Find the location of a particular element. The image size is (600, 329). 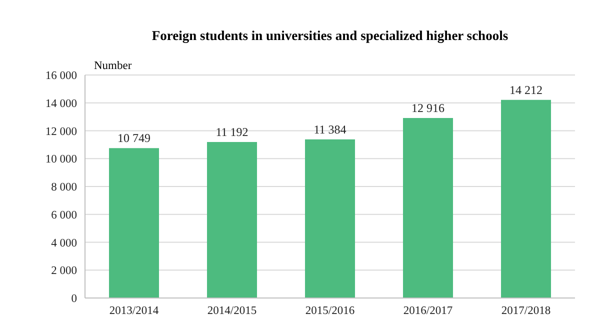

x-tick-label: 2014/2015 is located at coordinates (232, 311).